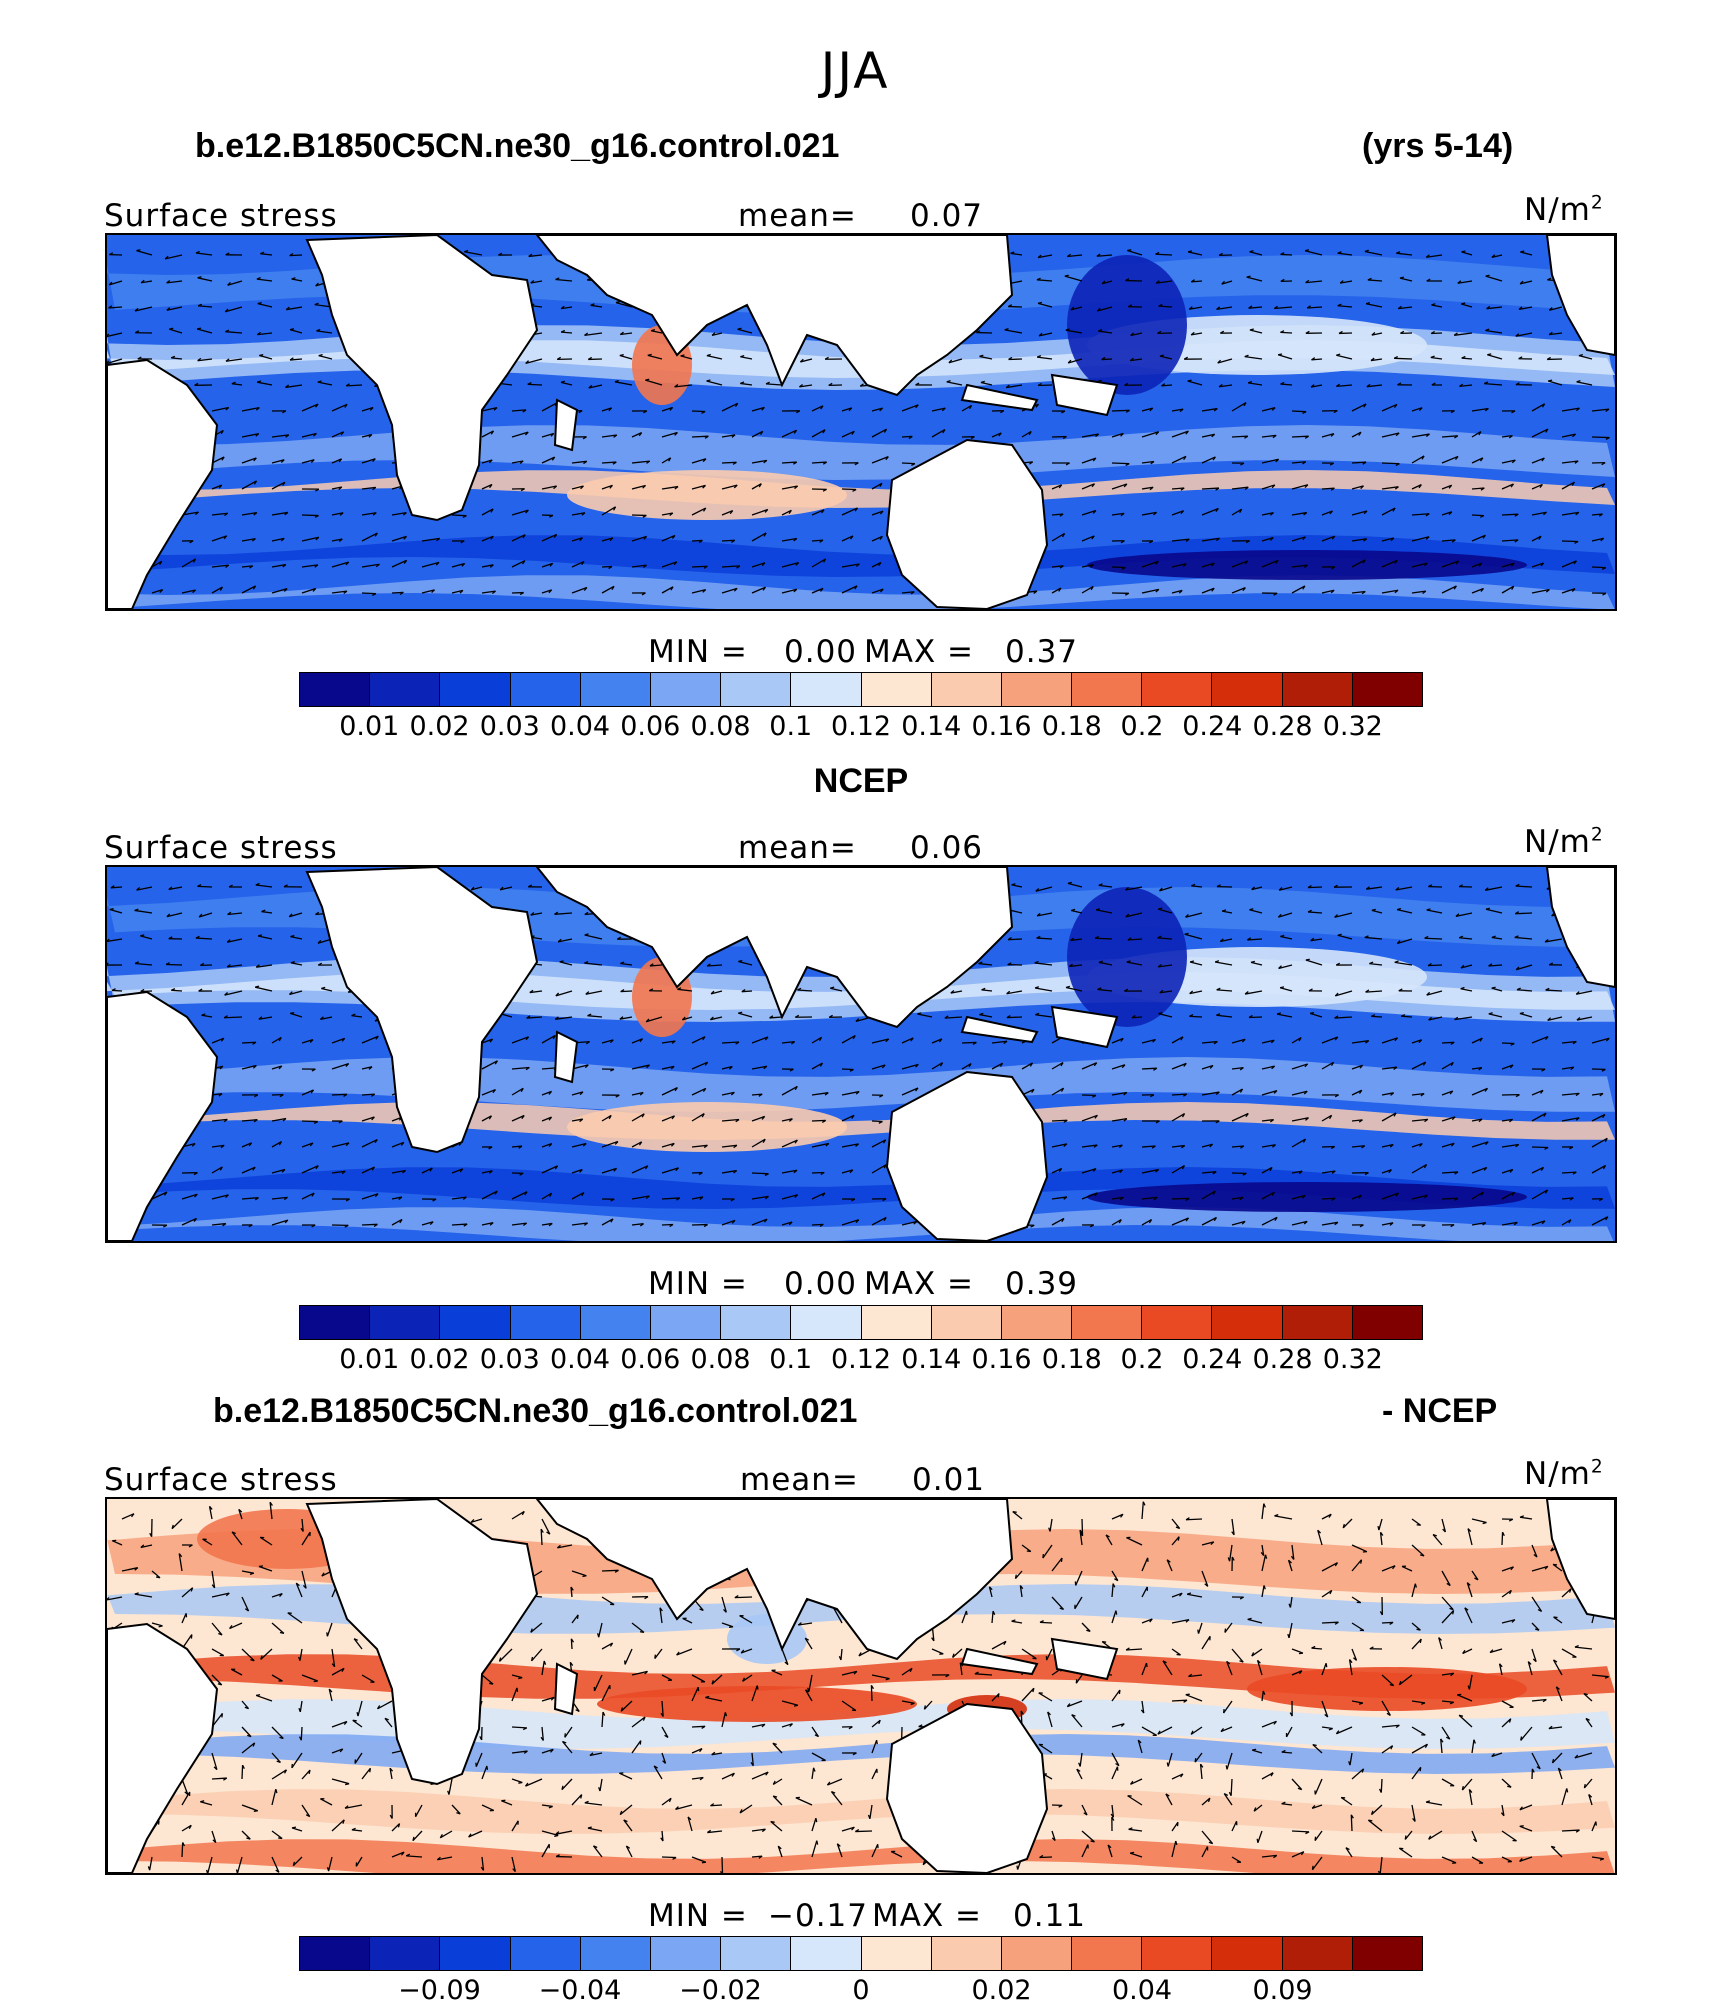  Describe the element at coordinates (861, 1990) in the screenshot. I see `colorbar-tick-label: 0` at that location.